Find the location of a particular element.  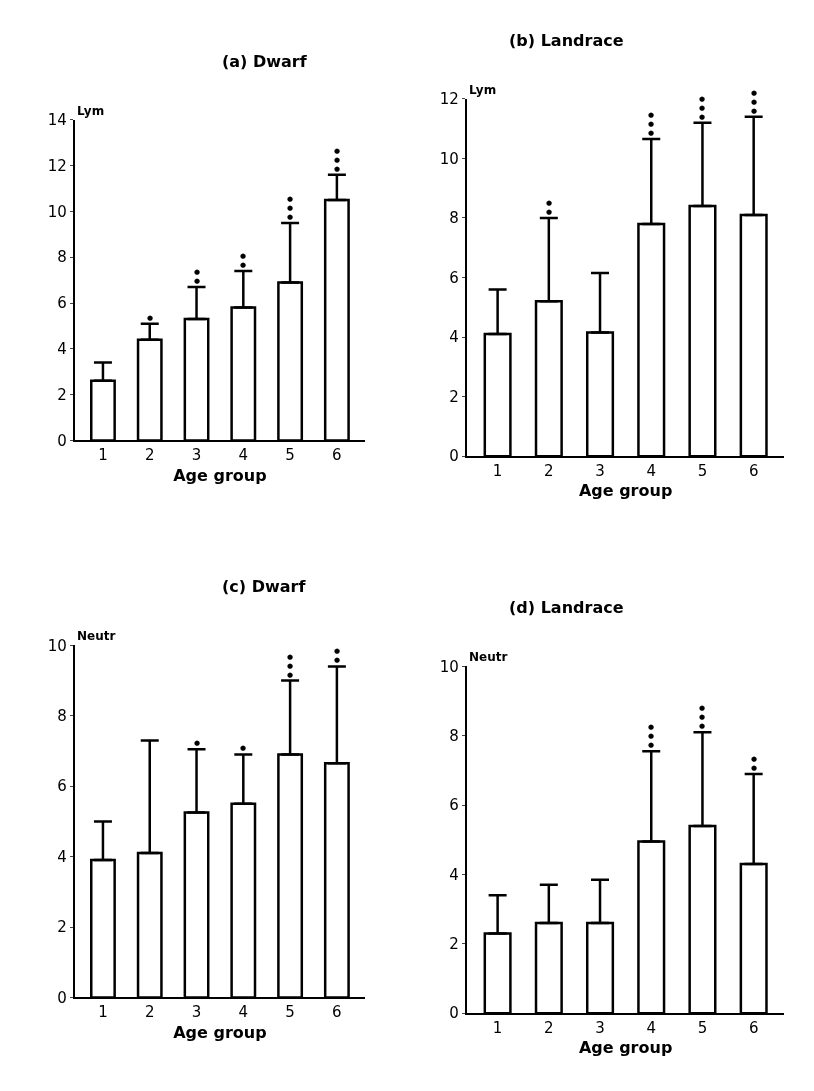

y-tick-label: 14 is located at coordinates (57, 120).